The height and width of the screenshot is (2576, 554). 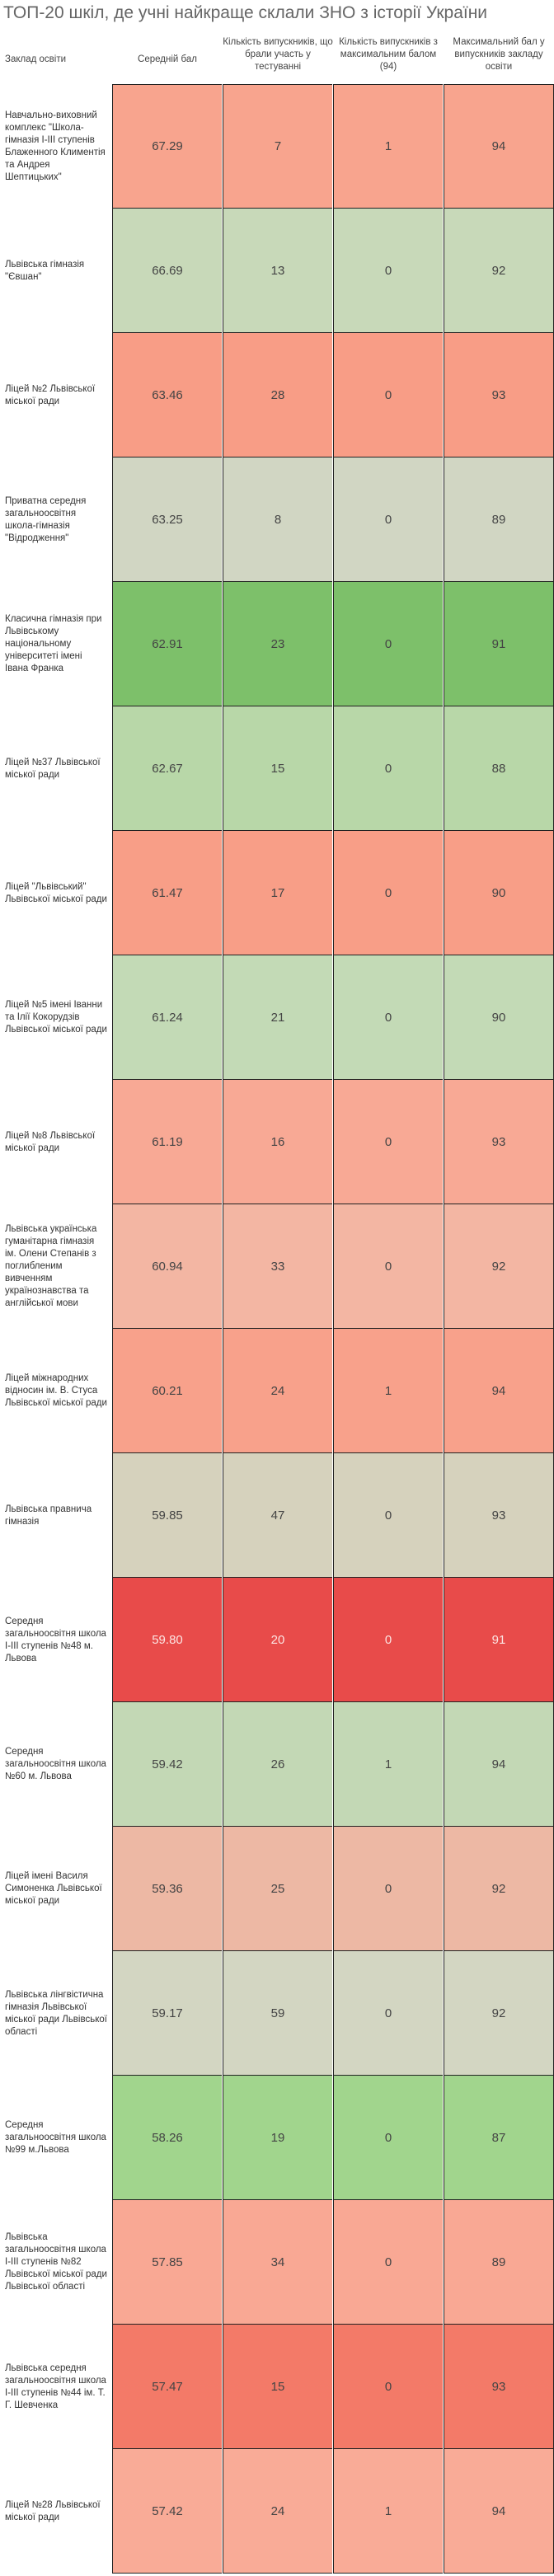 What do you see at coordinates (167, 1889) in the screenshot?
I see `average-score-cell: 59.36` at bounding box center [167, 1889].